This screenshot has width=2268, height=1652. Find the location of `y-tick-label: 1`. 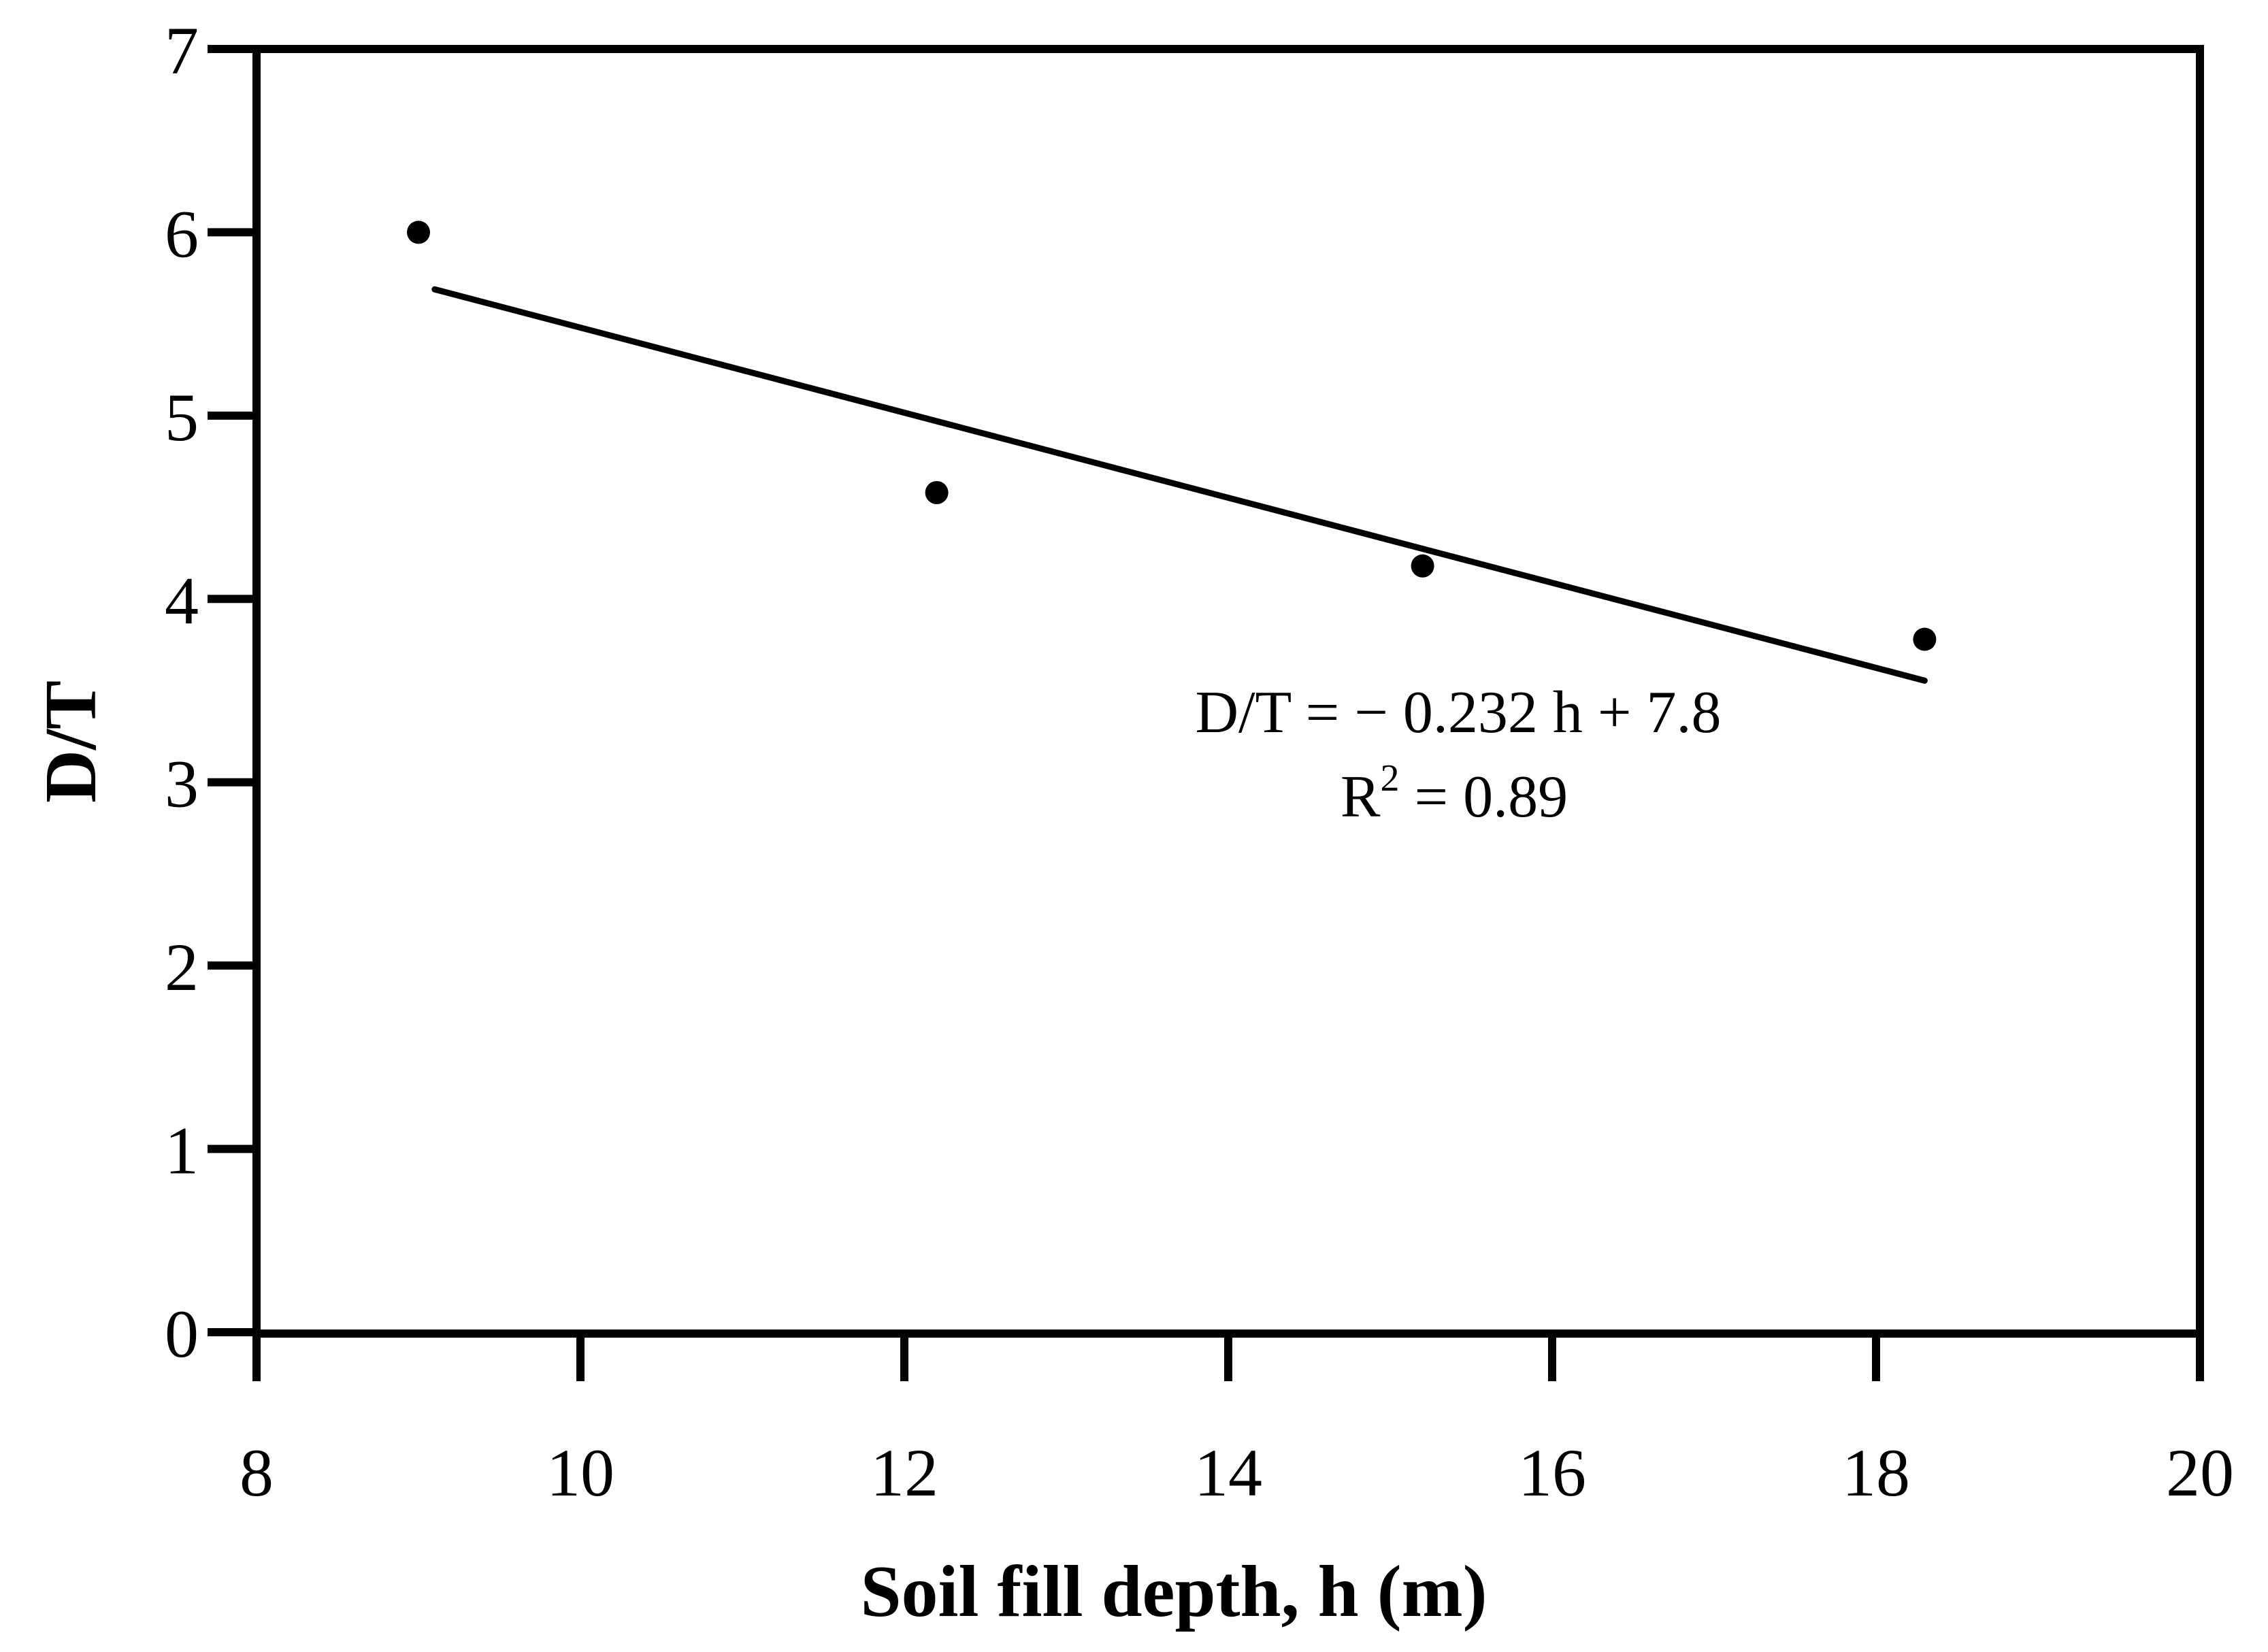

y-tick-label: 1 is located at coordinates (182, 1151).